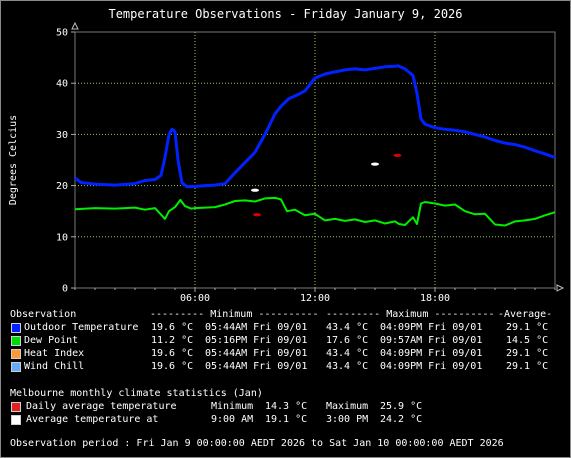 The height and width of the screenshot is (458, 571). What do you see at coordinates (286, 419) in the screenshot?
I see `climate-col1-value: 19.1 °C` at bounding box center [286, 419].